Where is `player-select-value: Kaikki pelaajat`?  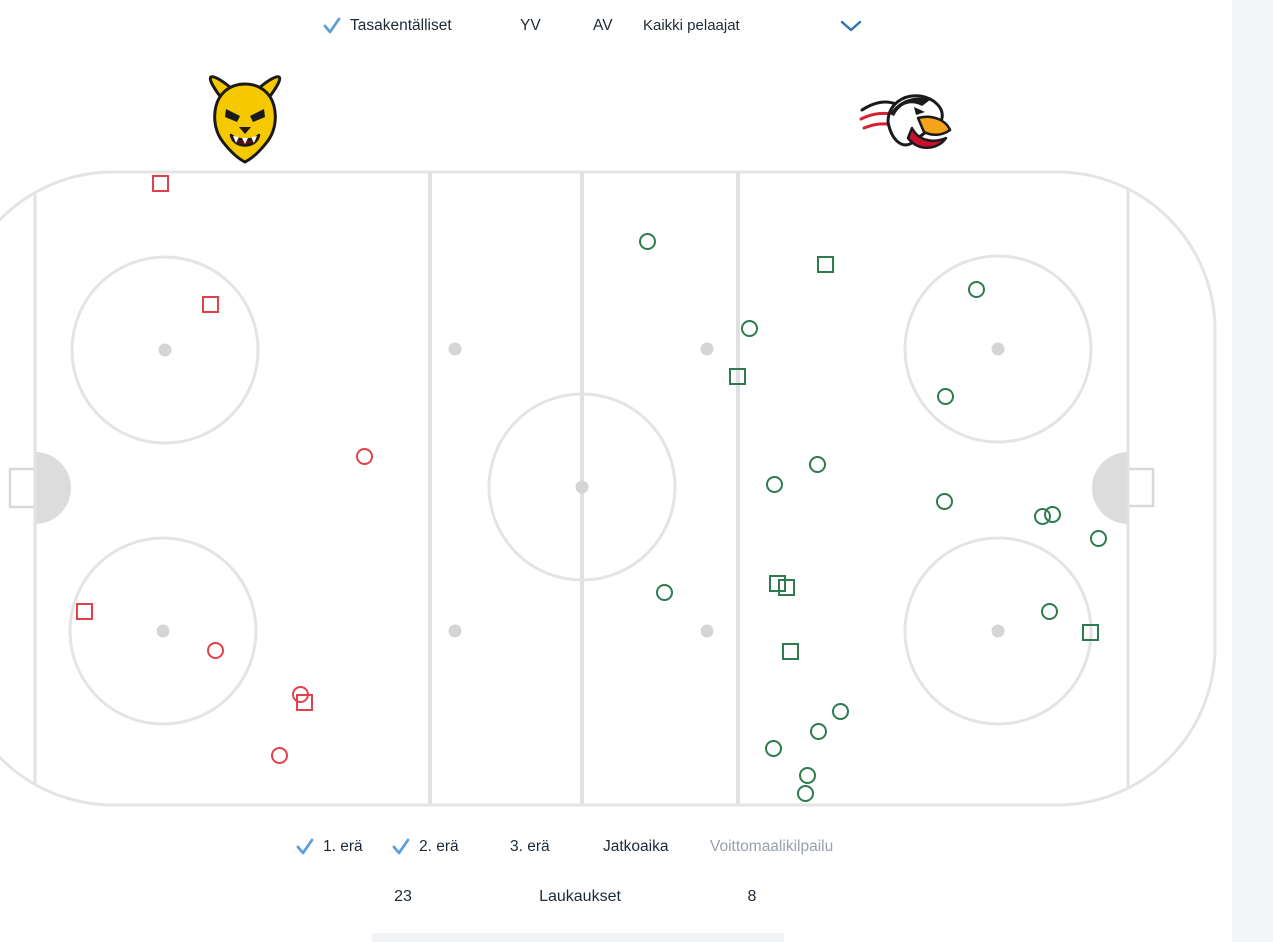 player-select-value: Kaikki pelaajat is located at coordinates (691, 25).